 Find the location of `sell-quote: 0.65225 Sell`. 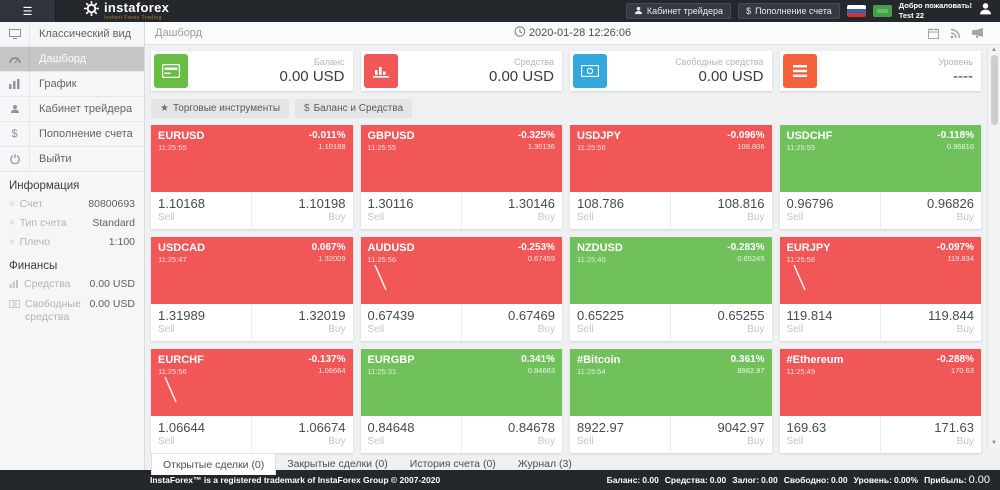

sell-quote: 0.65225 Sell is located at coordinates (621, 322).